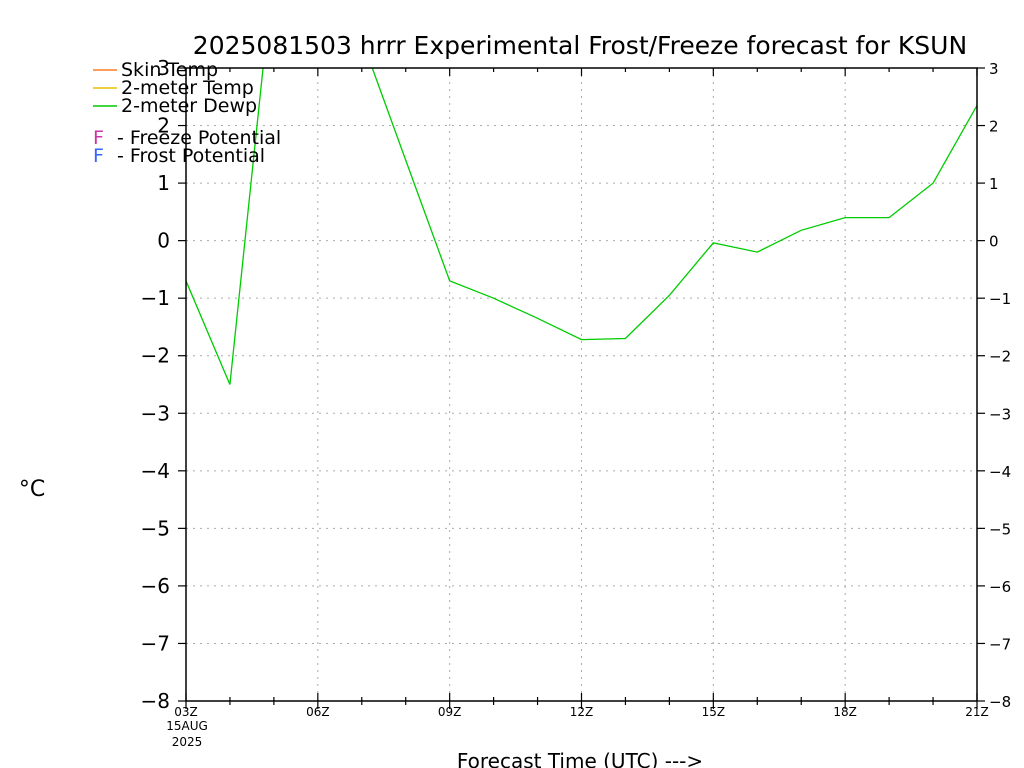  I want to click on y-axis-label: °C, so click(32, 489).